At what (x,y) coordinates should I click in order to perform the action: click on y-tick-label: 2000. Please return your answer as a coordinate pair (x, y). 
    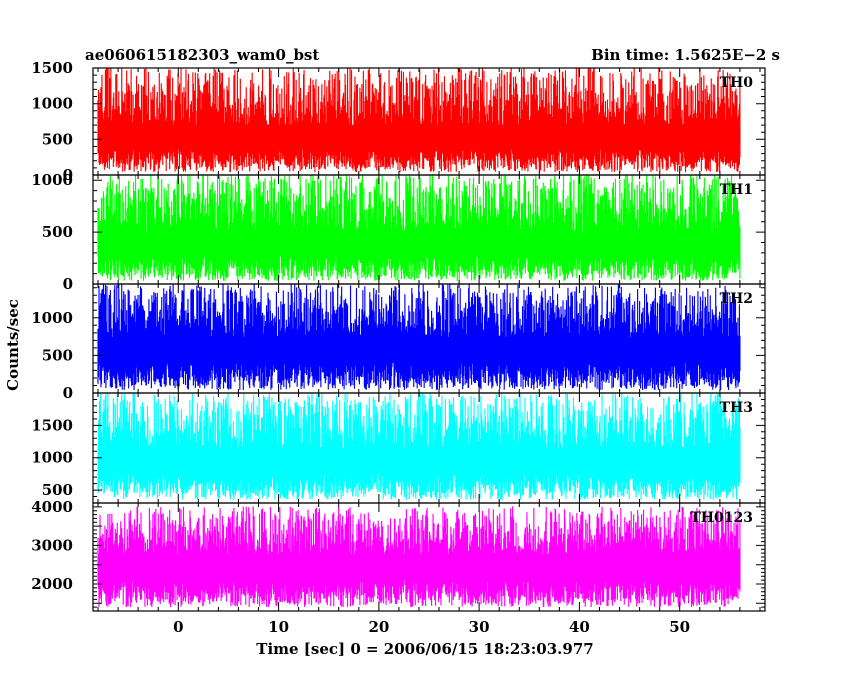
    Looking at the image, I should click on (52, 584).